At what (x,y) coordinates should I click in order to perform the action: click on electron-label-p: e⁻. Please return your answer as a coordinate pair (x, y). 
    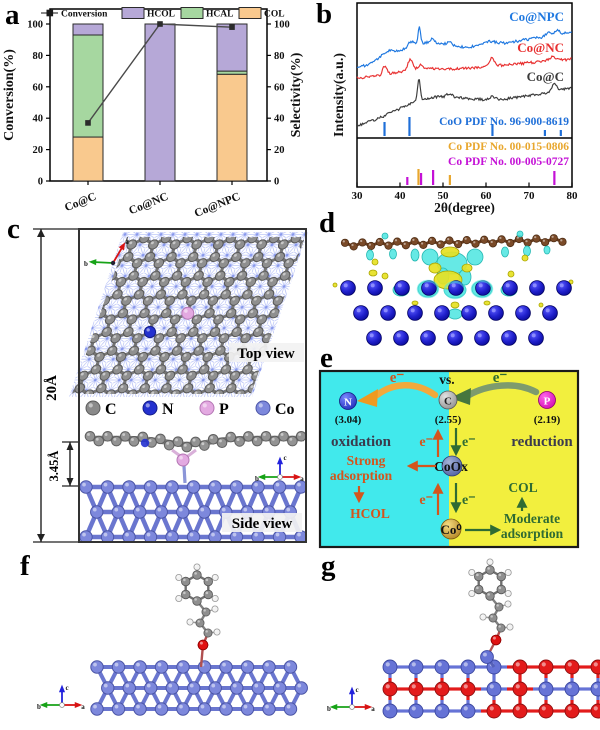
    Looking at the image, I should click on (500, 378).